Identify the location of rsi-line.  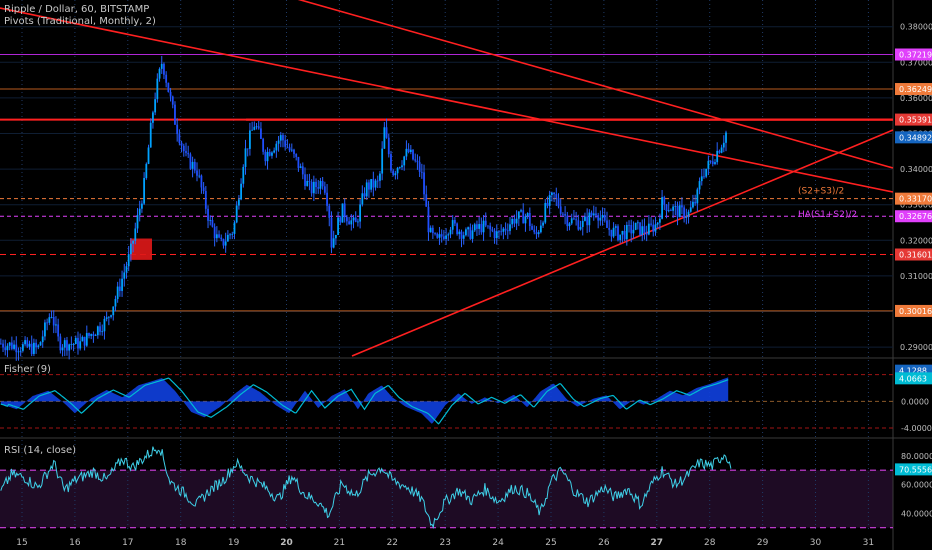
(366, 487).